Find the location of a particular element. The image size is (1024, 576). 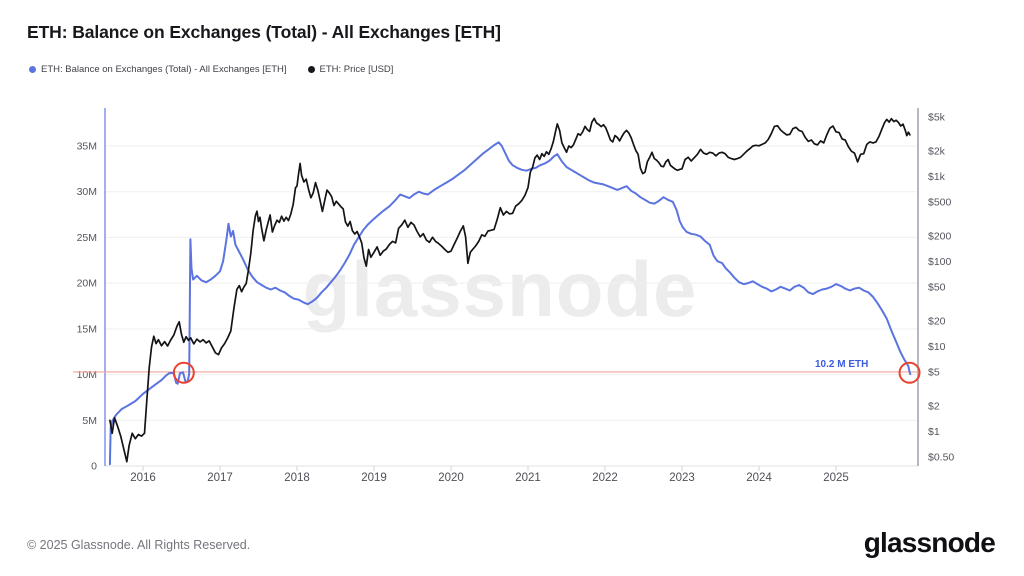

left-axis-label: 30M is located at coordinates (87, 192).